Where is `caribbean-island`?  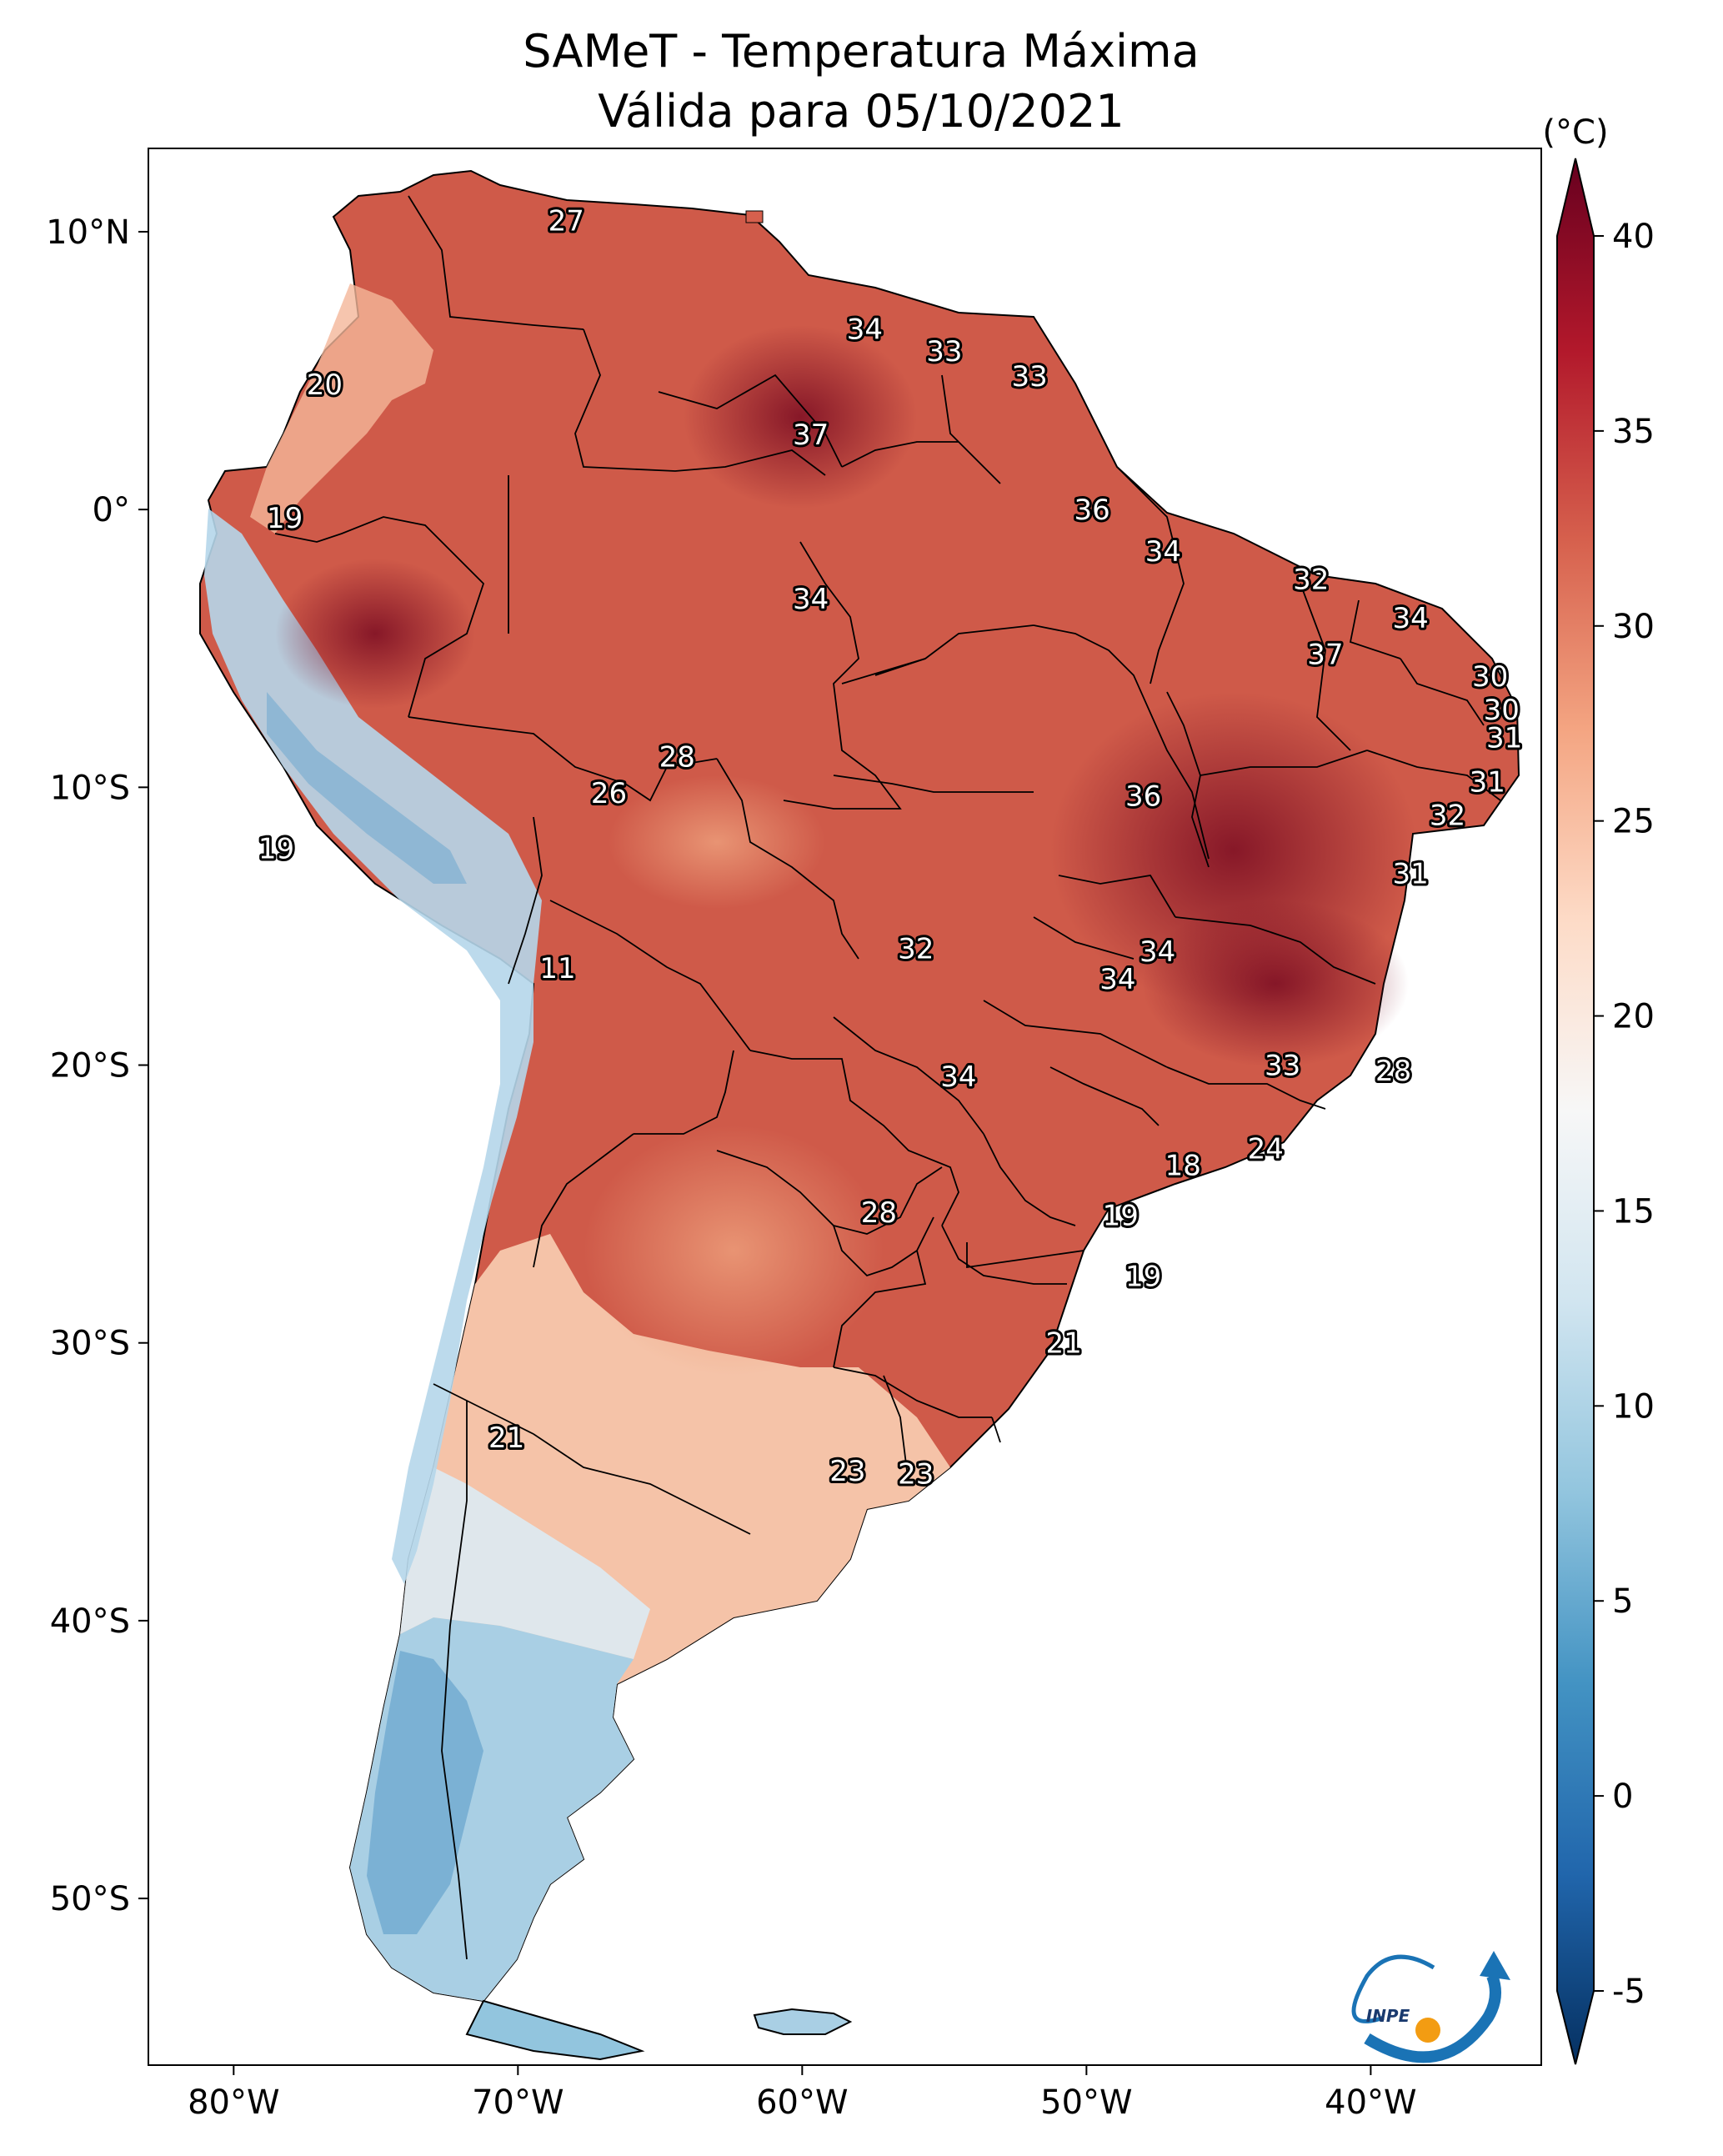
caribbean-island is located at coordinates (754, 216).